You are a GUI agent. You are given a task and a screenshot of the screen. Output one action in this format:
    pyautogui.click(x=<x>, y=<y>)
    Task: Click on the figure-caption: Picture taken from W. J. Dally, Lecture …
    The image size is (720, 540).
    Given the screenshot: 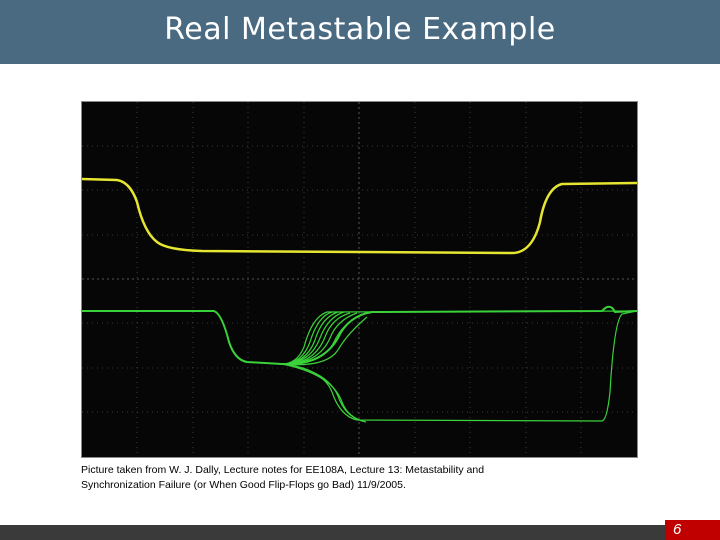 What is the action you would take?
    pyautogui.click(x=301, y=478)
    